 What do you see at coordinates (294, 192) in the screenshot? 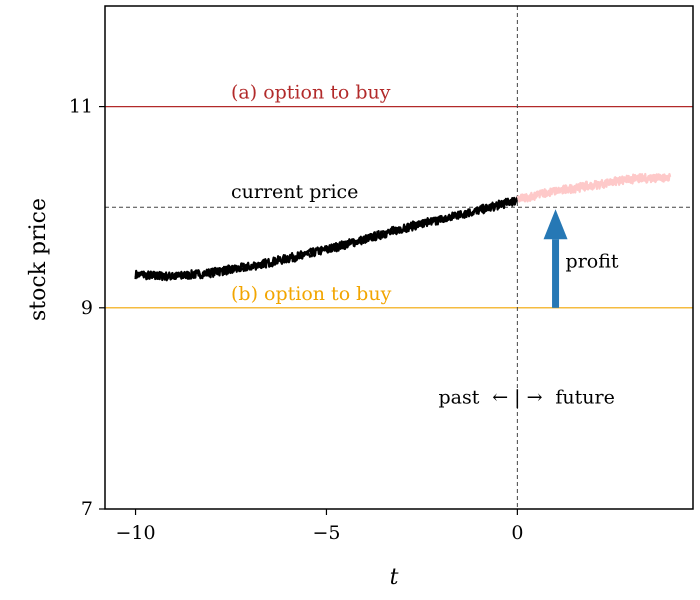
I see `current-price-label: current price` at bounding box center [294, 192].